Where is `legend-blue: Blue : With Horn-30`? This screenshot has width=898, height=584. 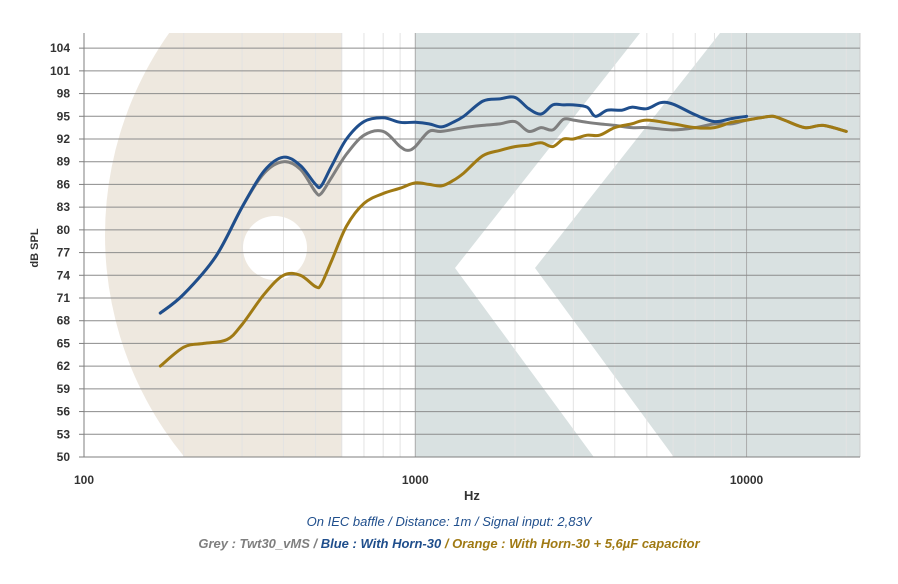 legend-blue: Blue : With Horn-30 is located at coordinates (381, 543).